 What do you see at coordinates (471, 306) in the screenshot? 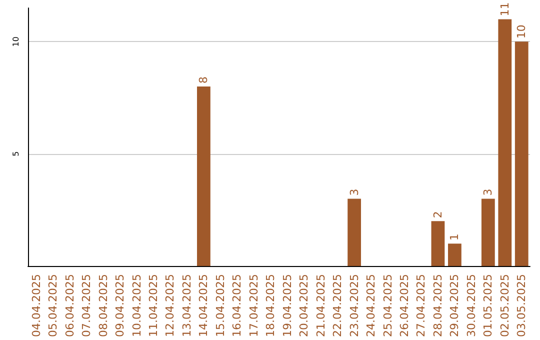
I see `x-tick-label: 30.04.2025` at bounding box center [471, 306].